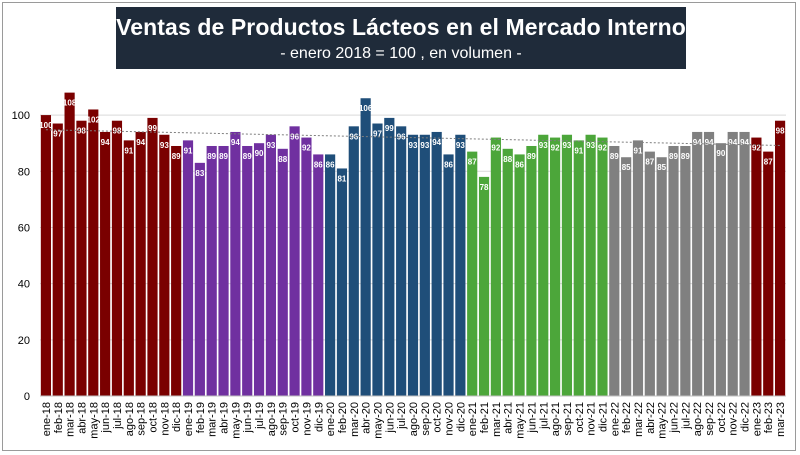 Image resolution: width=800 pixels, height=455 pixels. What do you see at coordinates (426, 419) in the screenshot?
I see `x-tick-label: sep-20` at bounding box center [426, 419].